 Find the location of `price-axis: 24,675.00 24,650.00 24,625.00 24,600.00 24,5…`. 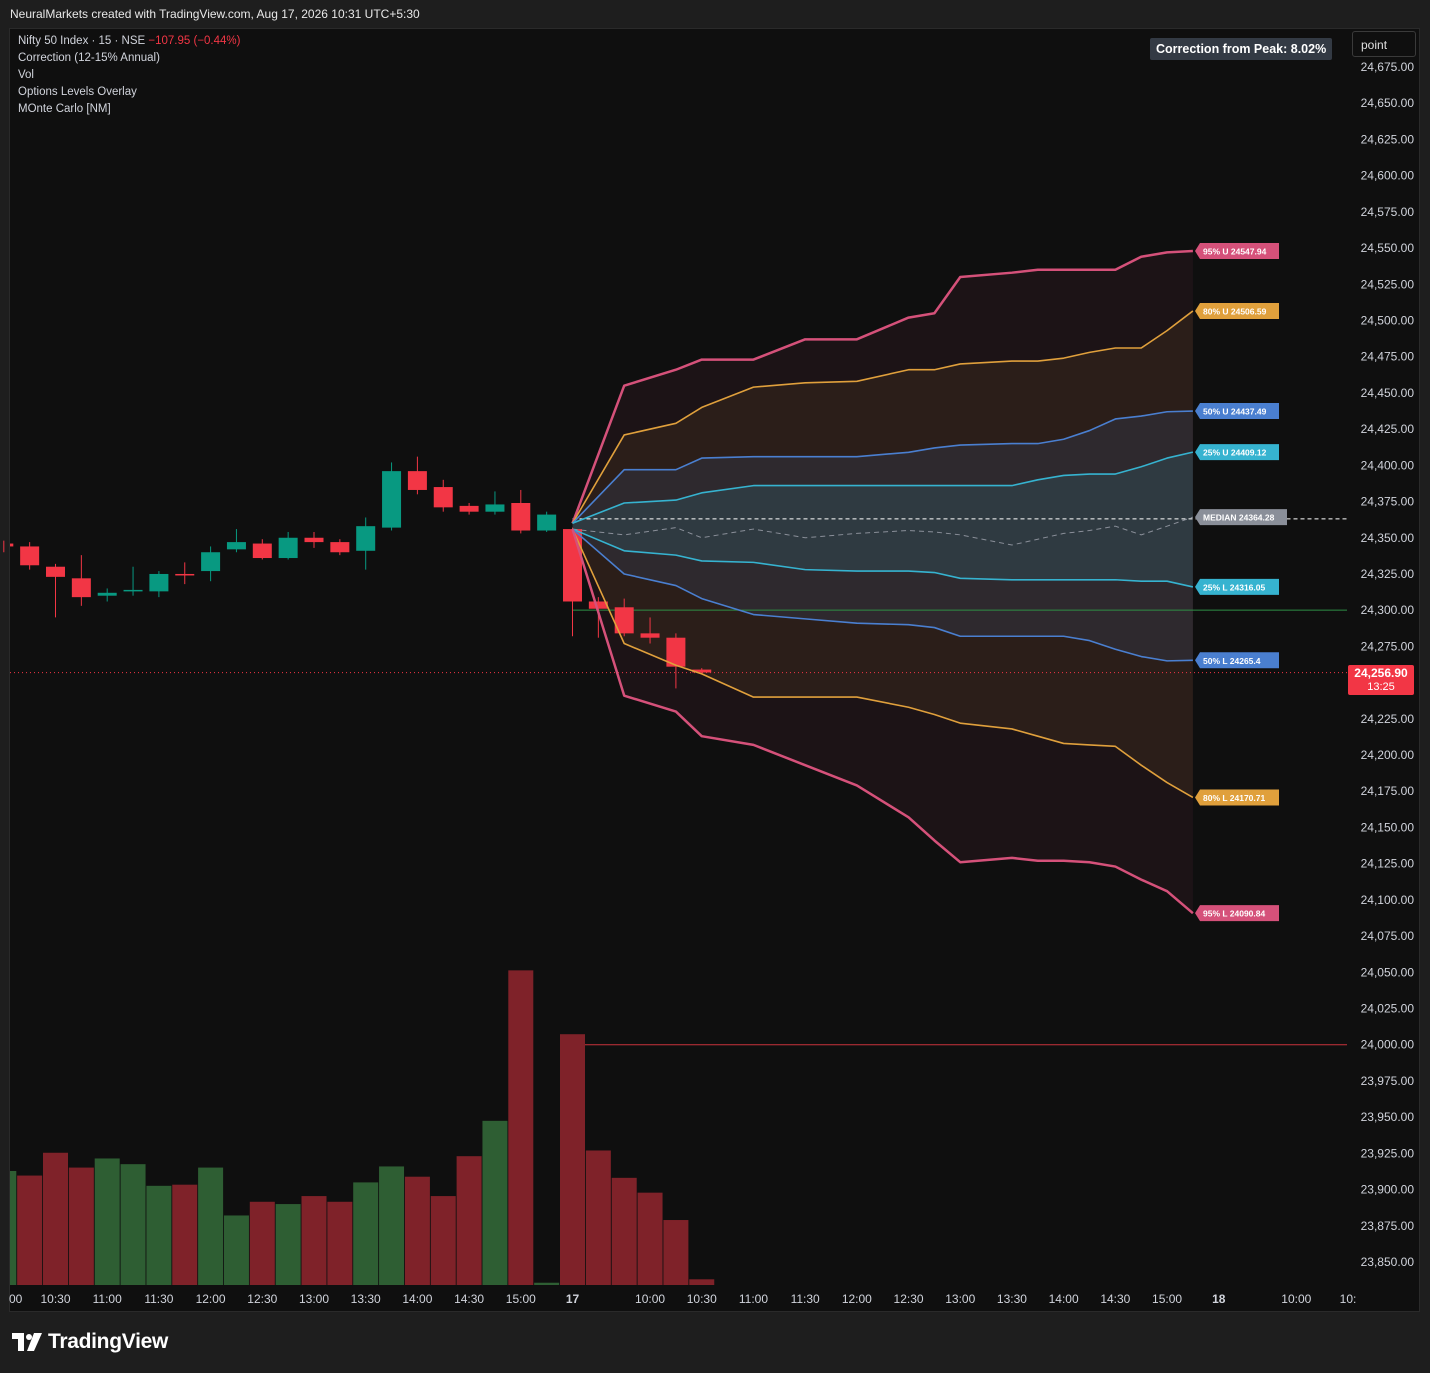

price-axis: 24,675.00 24,650.00 24,625.00 24,600.00 24,5… is located at coordinates (1388, 664).